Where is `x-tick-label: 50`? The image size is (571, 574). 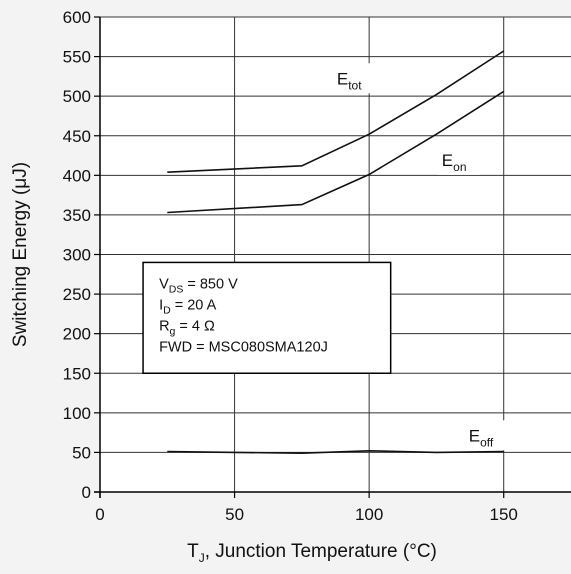 x-tick-label: 50 is located at coordinates (234, 514).